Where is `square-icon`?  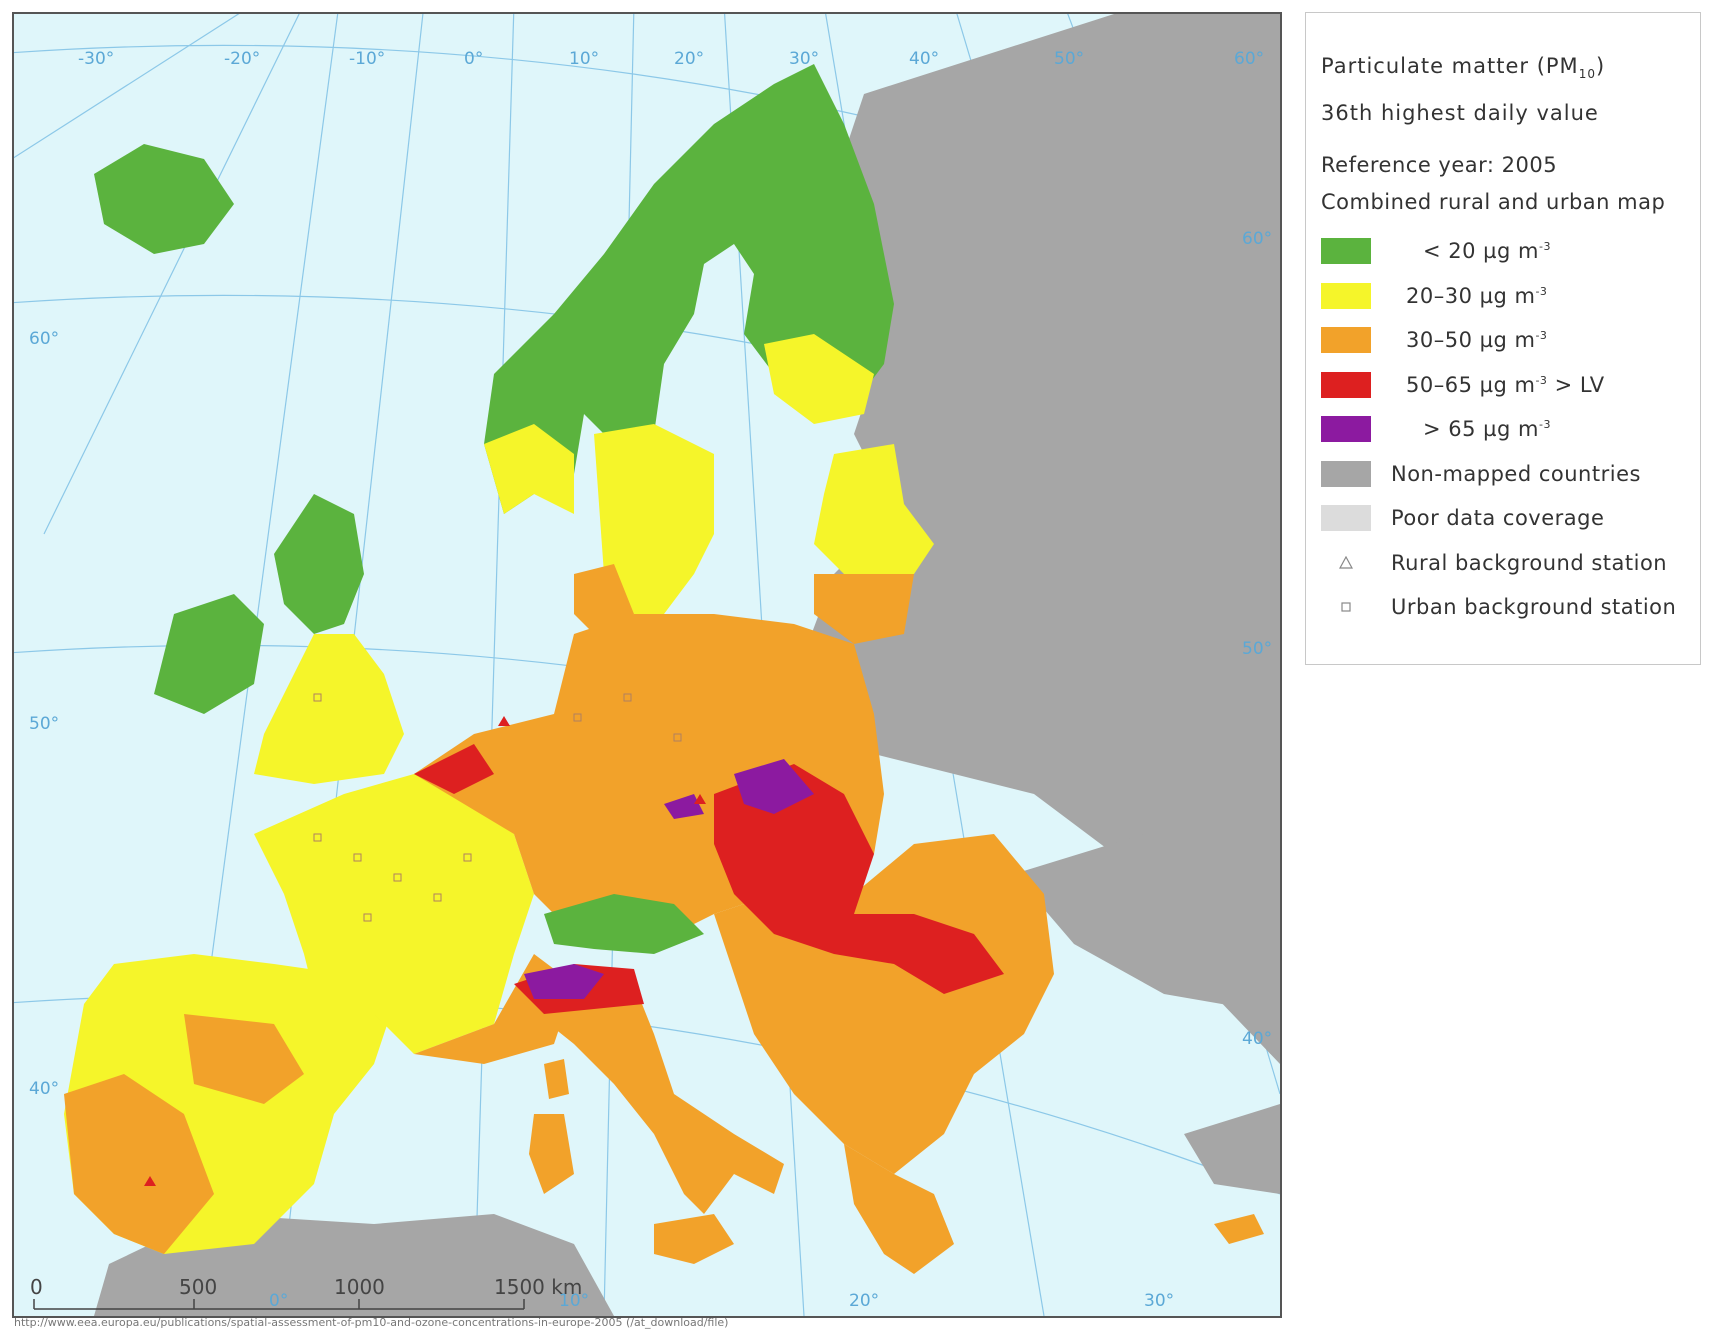
square-icon is located at coordinates (1346, 607).